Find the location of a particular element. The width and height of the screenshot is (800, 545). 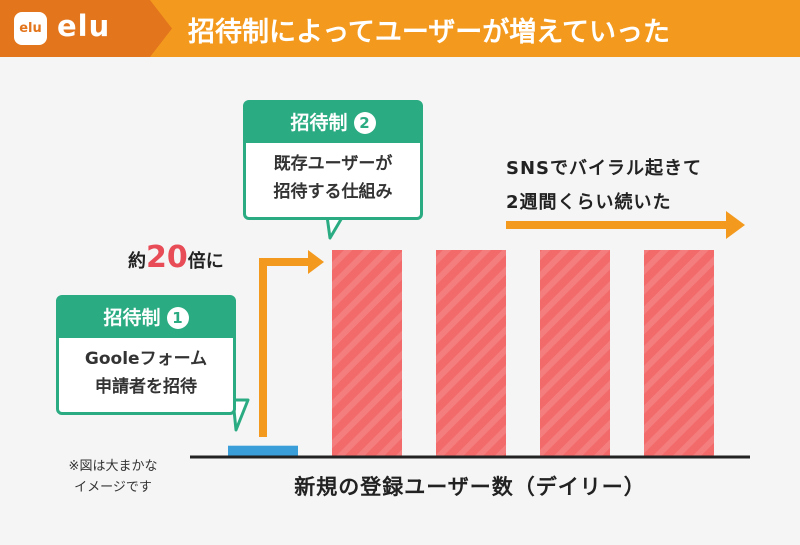

callout-invite-1: 招待制 1 Gooleフォーム 申請者を招待 is located at coordinates (146, 355).